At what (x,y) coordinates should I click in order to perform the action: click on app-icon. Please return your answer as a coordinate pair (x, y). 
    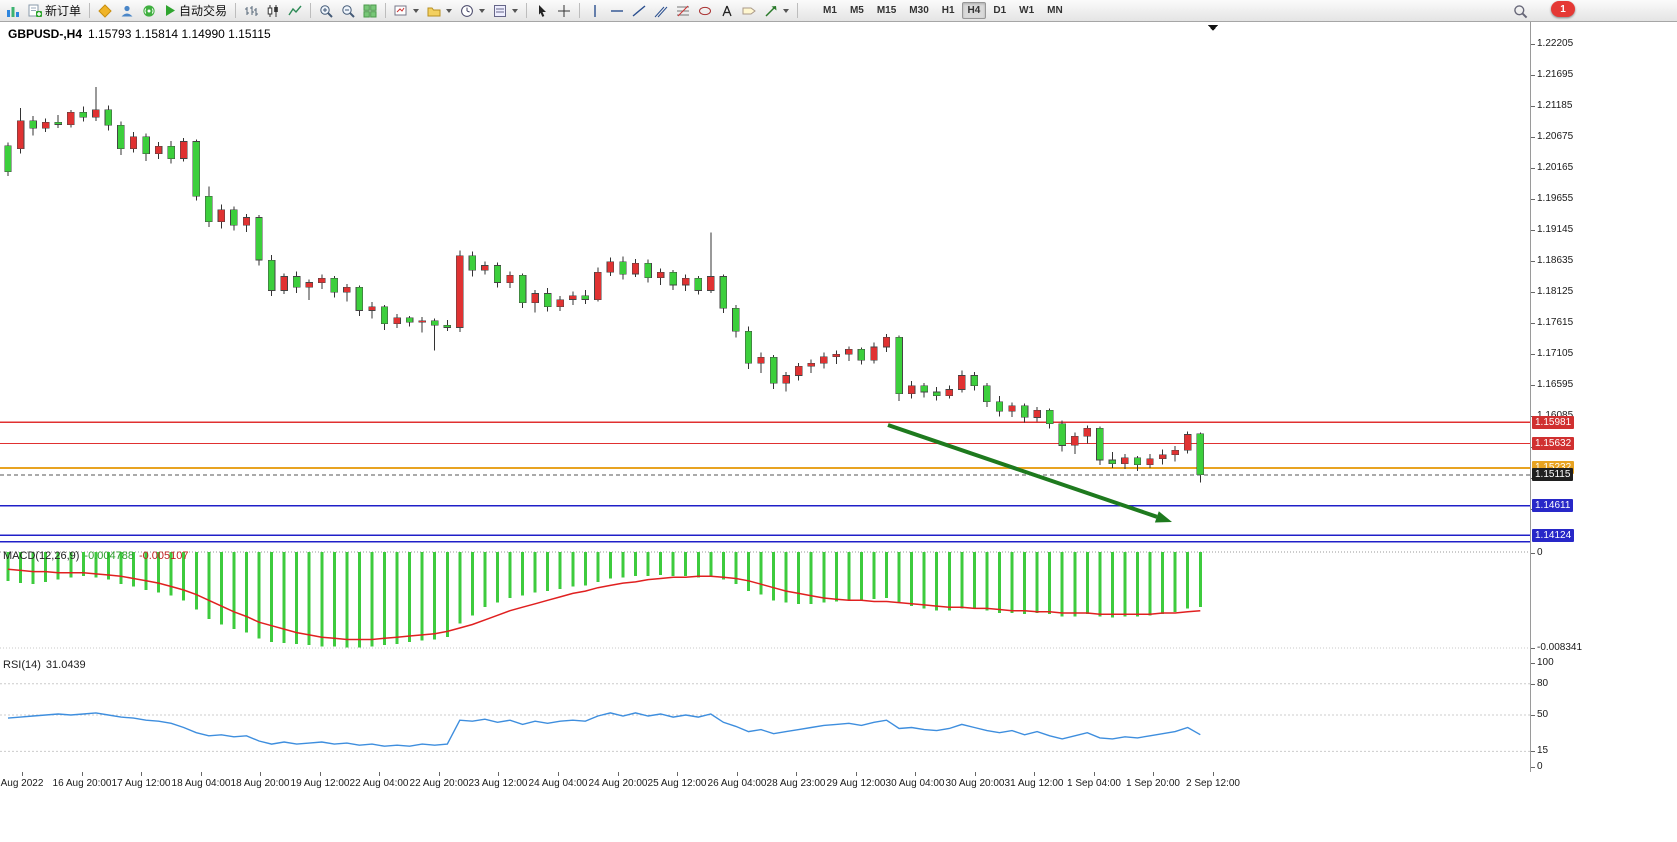
    Looking at the image, I should click on (13, 11).